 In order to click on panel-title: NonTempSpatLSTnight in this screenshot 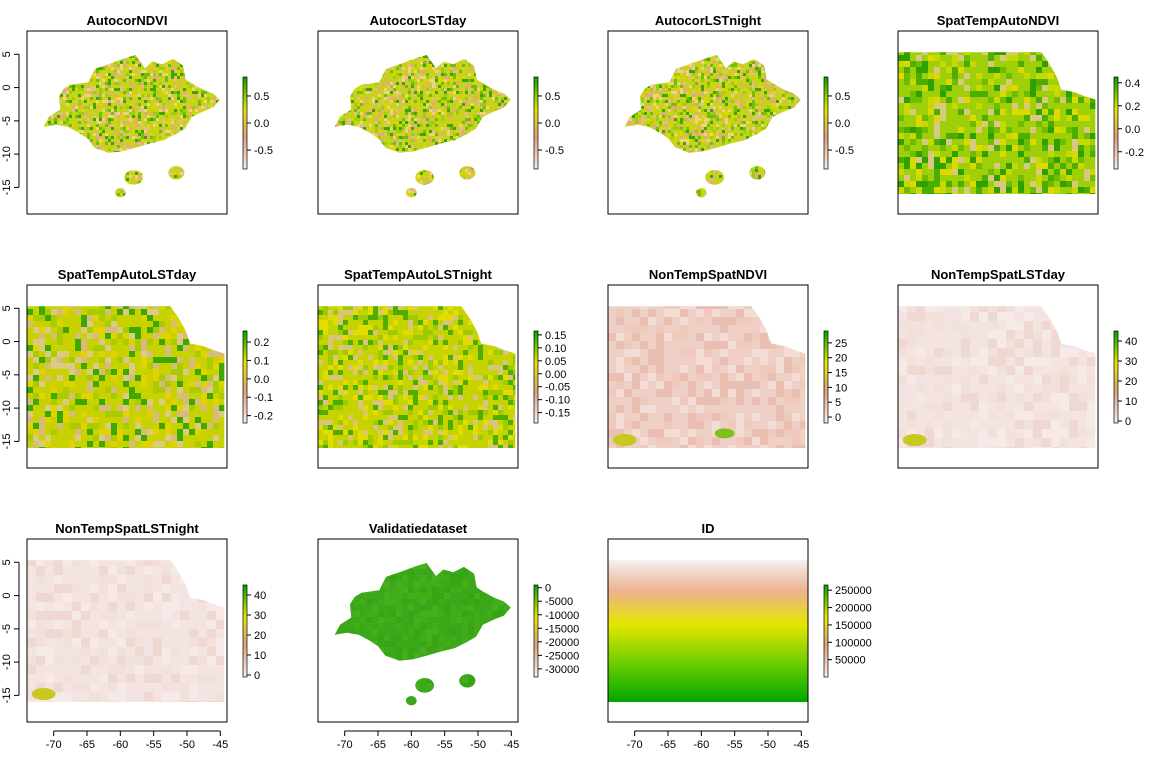, I will do `click(127, 528)`.